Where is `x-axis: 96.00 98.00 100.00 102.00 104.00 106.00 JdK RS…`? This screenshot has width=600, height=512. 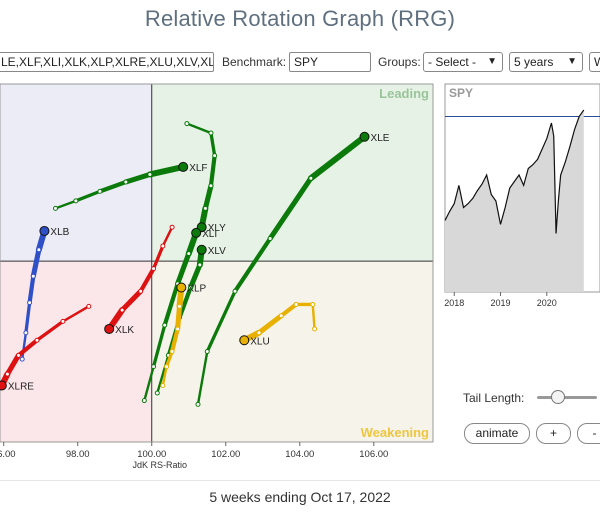 x-axis: 96.00 98.00 100.00 102.00 104.00 106.00 JdK RS… is located at coordinates (194, 456).